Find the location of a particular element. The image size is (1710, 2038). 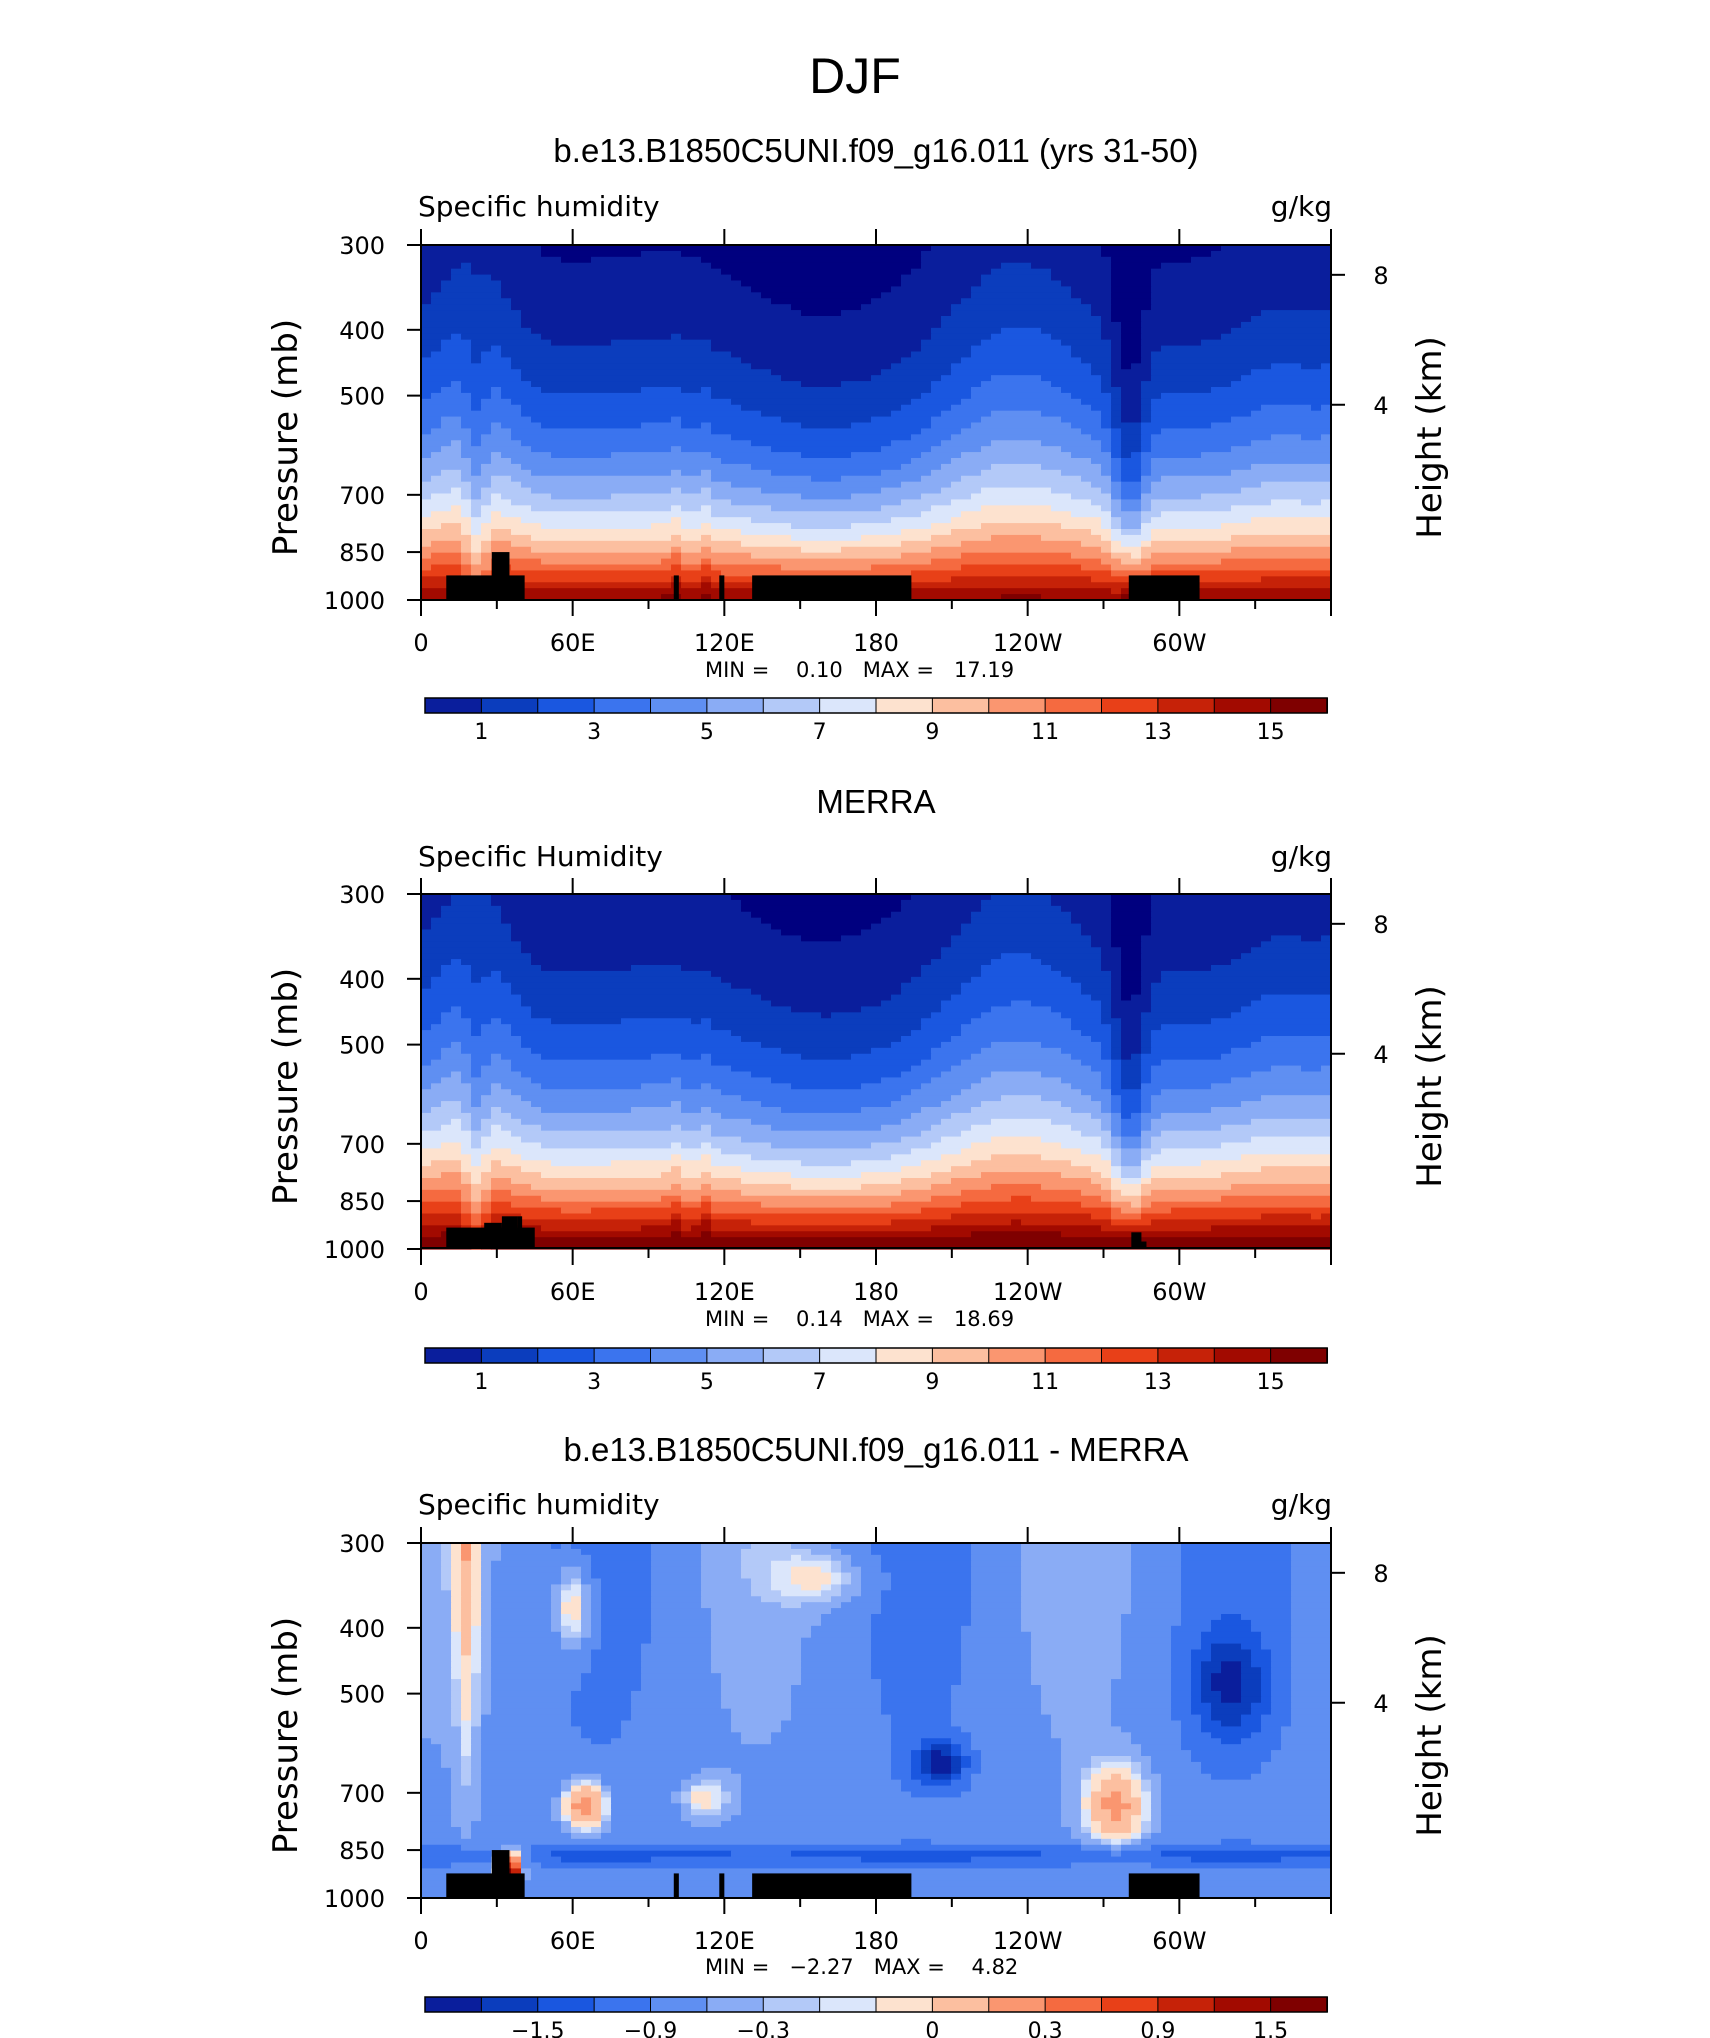

panel-1-stats: MIN = 0.10 MAX = 17.19 is located at coordinates (859, 670).